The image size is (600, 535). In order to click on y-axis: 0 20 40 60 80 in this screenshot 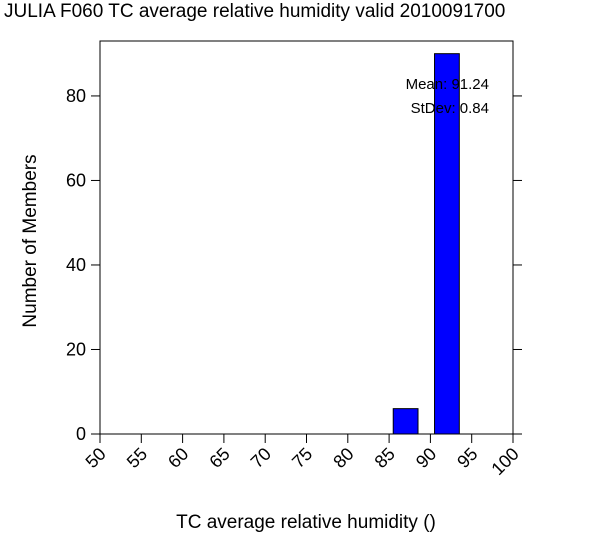, I will do `click(83, 265)`.